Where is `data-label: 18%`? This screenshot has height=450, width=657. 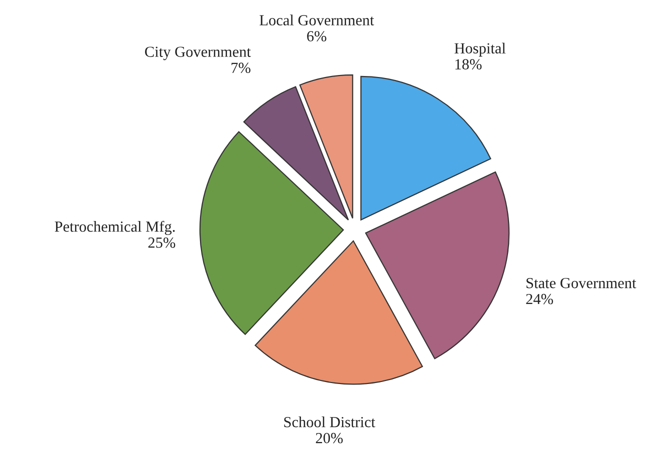
data-label: 18% is located at coordinates (468, 64).